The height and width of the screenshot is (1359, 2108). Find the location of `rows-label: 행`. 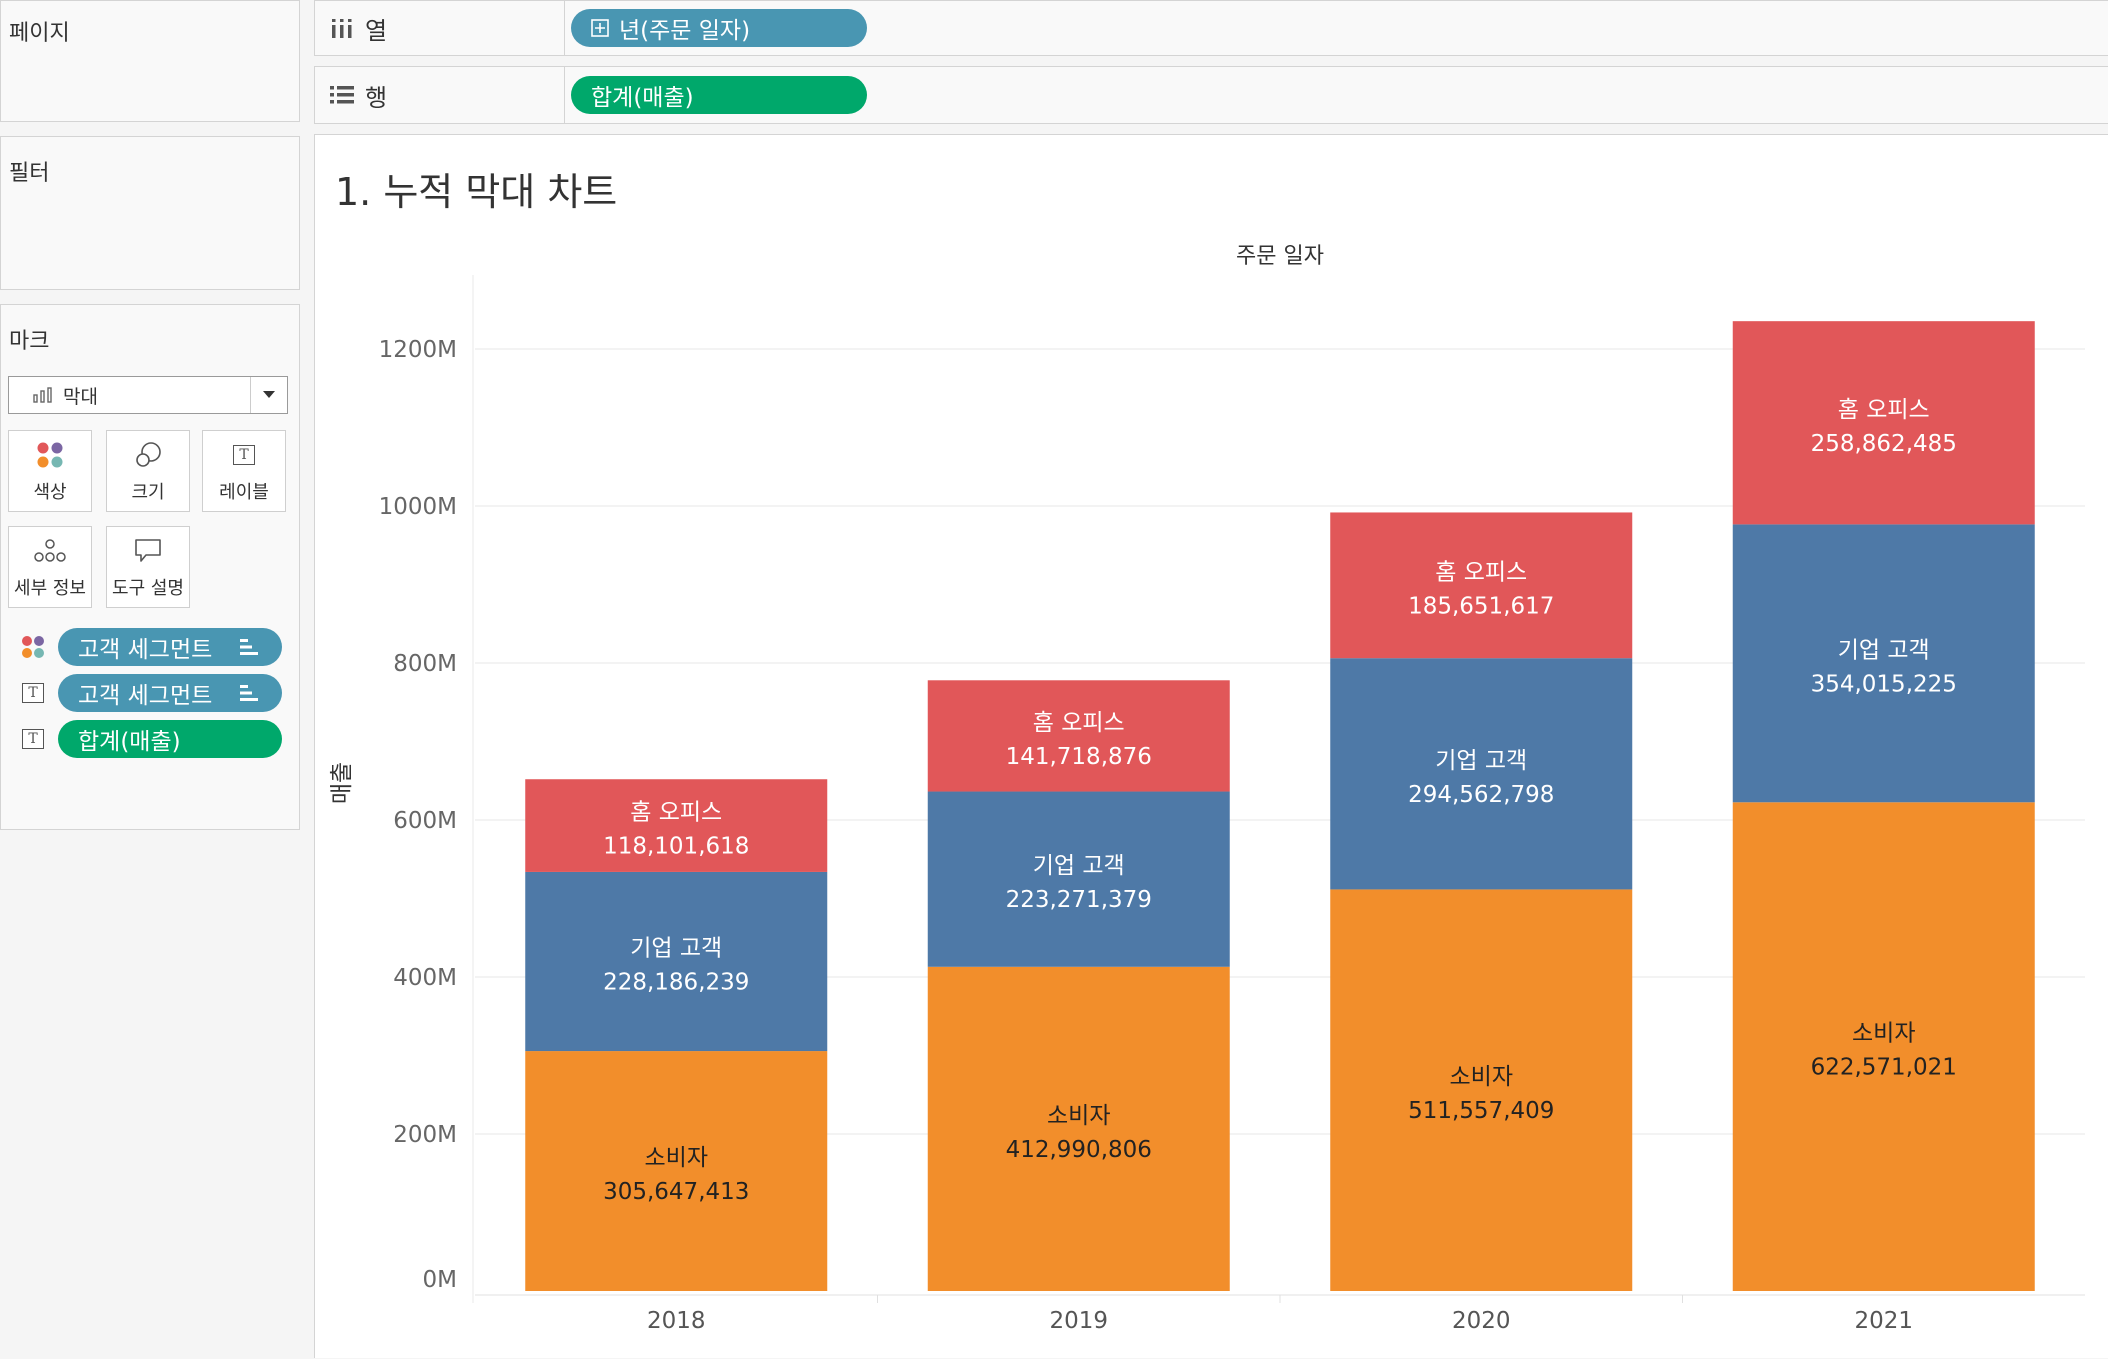

rows-label: 행 is located at coordinates (376, 97).